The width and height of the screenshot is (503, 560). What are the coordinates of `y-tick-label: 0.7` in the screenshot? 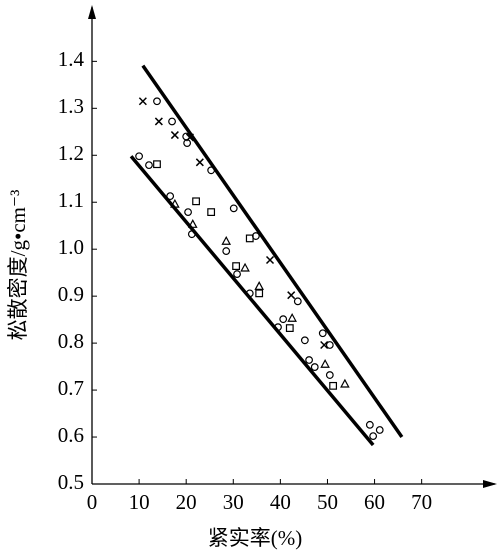 It's located at (71, 388).